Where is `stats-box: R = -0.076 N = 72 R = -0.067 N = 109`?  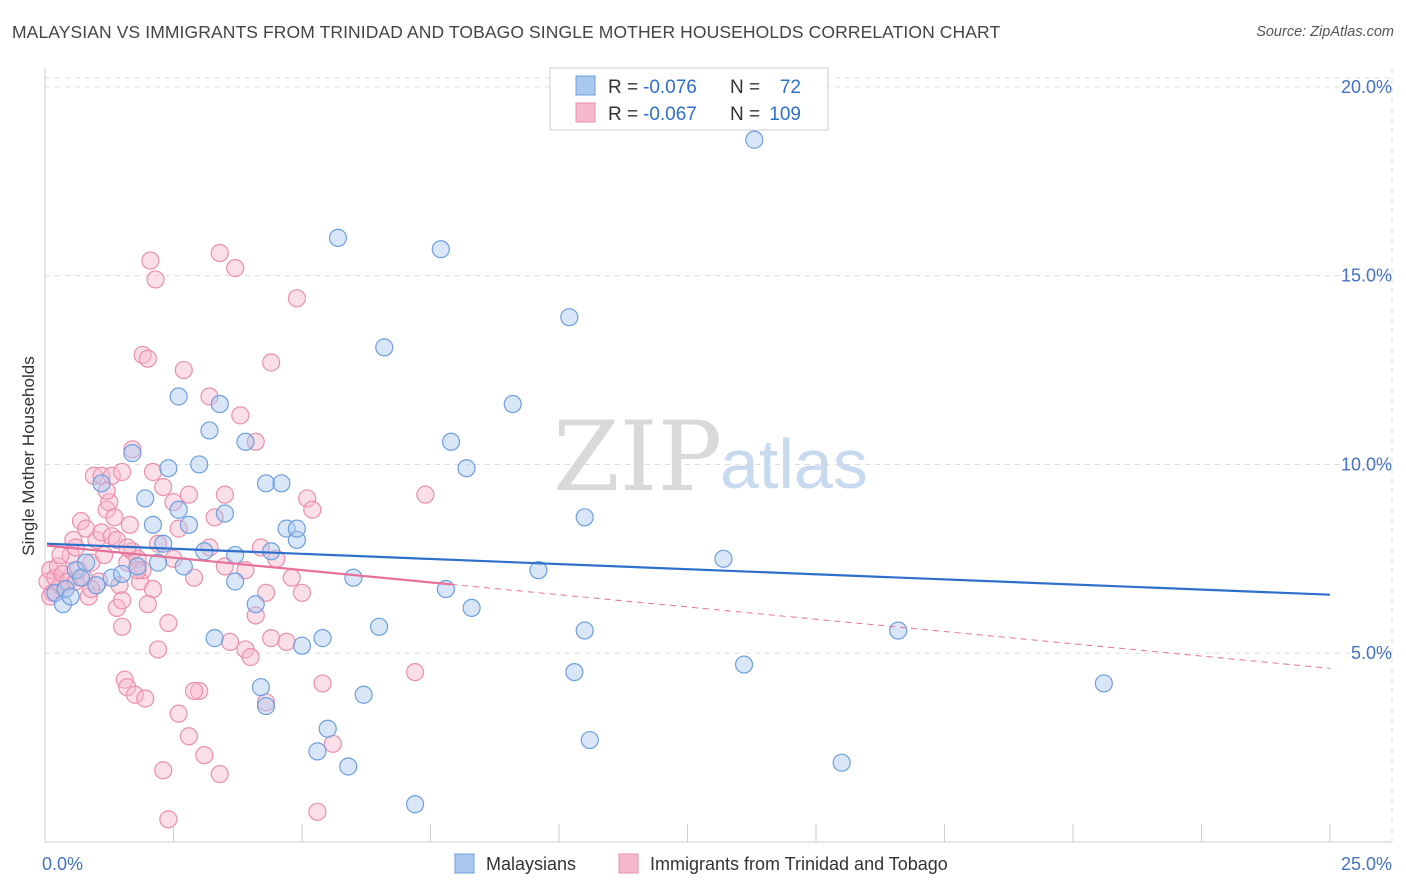 stats-box: R = -0.076 N = 72 R = -0.067 N = 109 is located at coordinates (689, 99).